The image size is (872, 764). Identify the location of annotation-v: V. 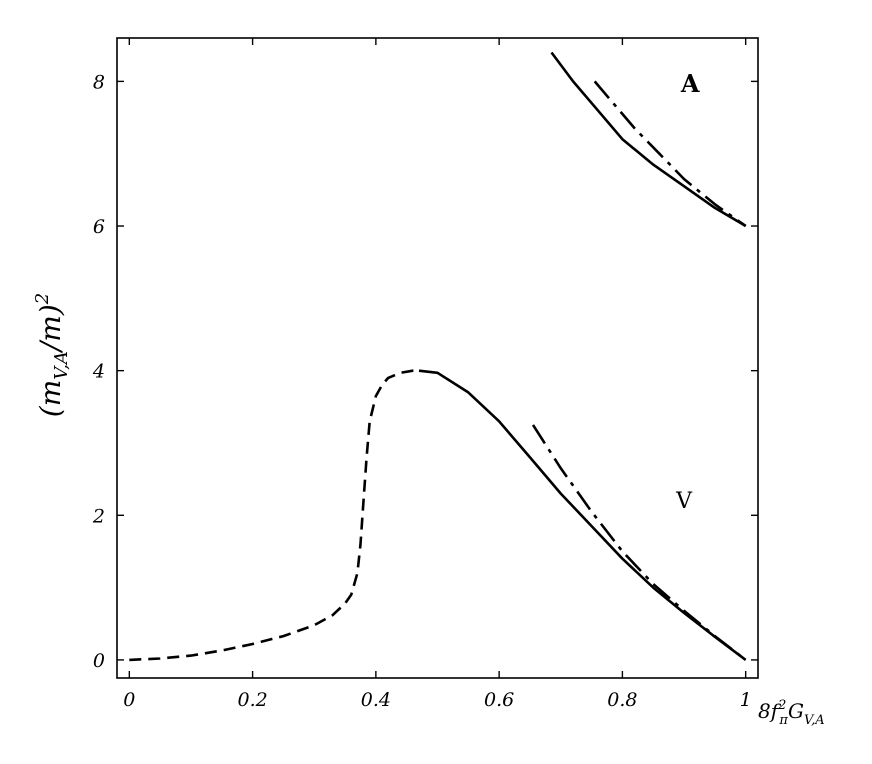
(684, 501).